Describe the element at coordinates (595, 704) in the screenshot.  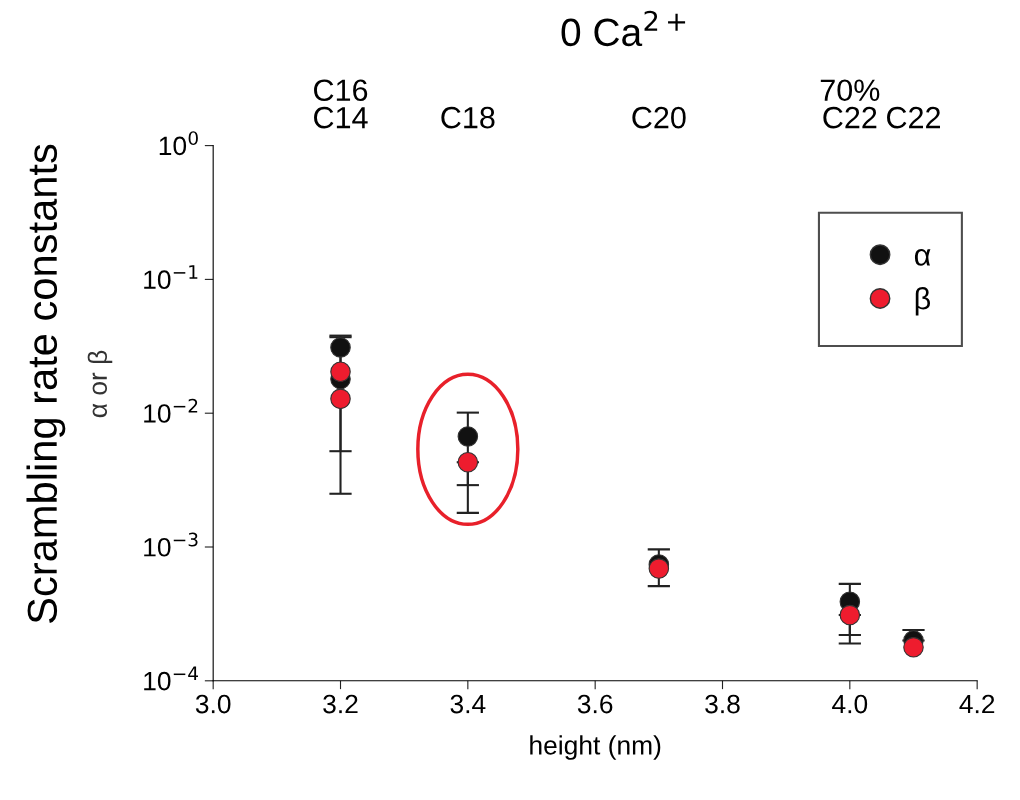
I see `x-tick-label: 3.6` at that location.